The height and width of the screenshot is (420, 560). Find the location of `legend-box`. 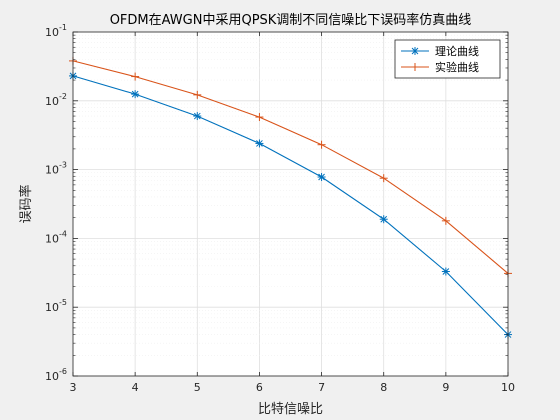

legend-box is located at coordinates (447, 59).